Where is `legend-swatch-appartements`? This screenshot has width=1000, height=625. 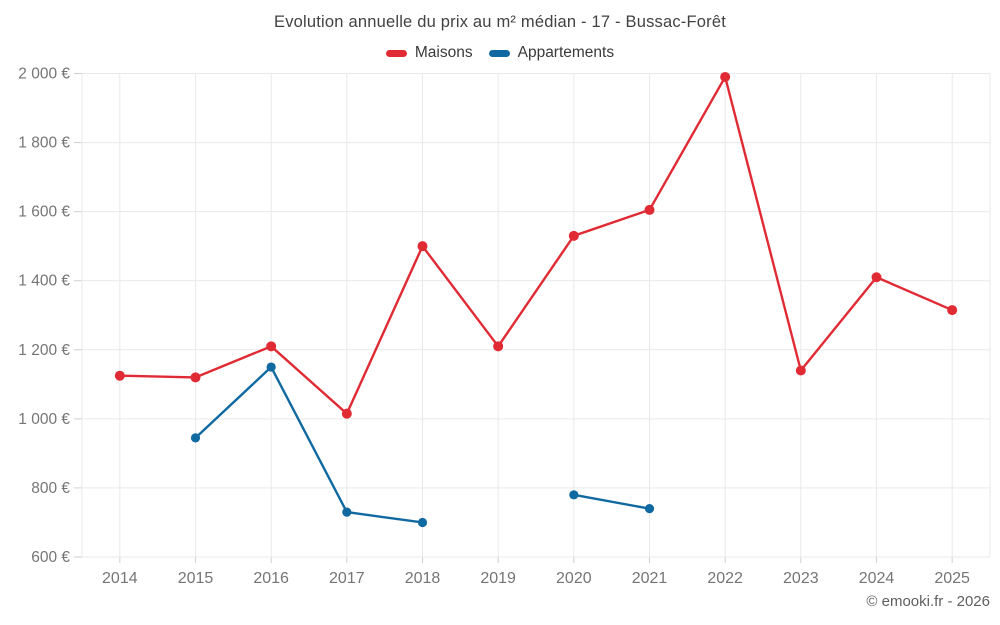
legend-swatch-appartements is located at coordinates (499, 53).